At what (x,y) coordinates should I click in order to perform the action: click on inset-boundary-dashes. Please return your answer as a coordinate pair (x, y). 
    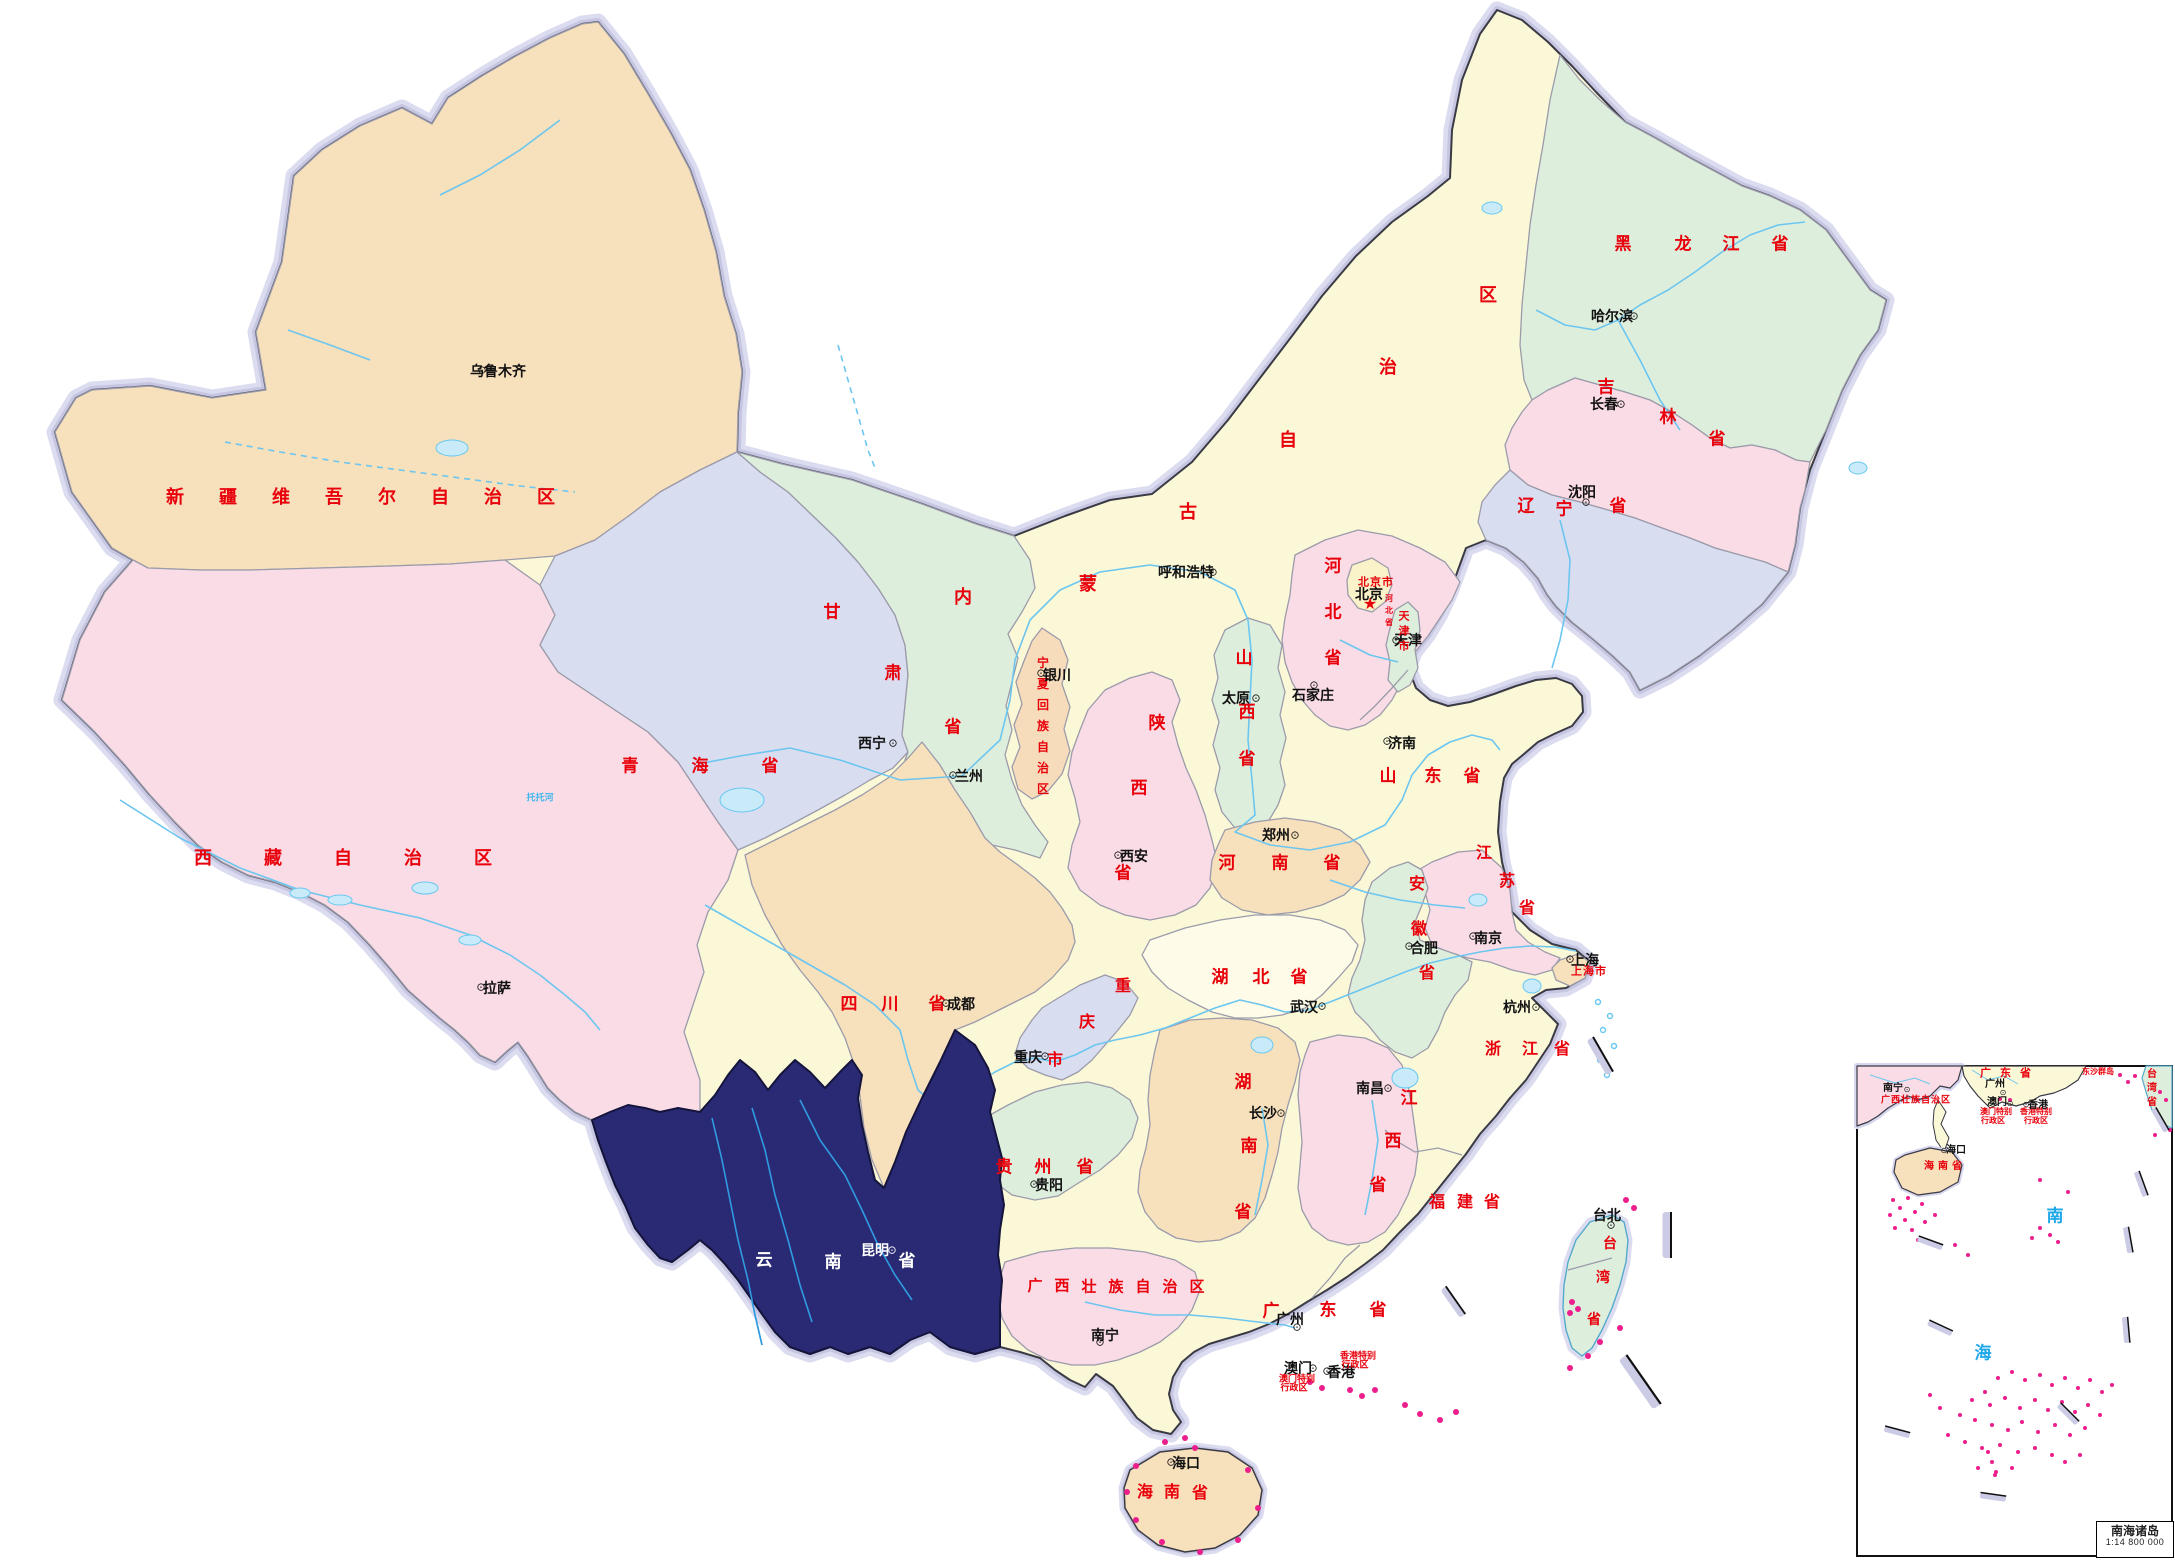
    Looking at the image, I should click on (2027, 1304).